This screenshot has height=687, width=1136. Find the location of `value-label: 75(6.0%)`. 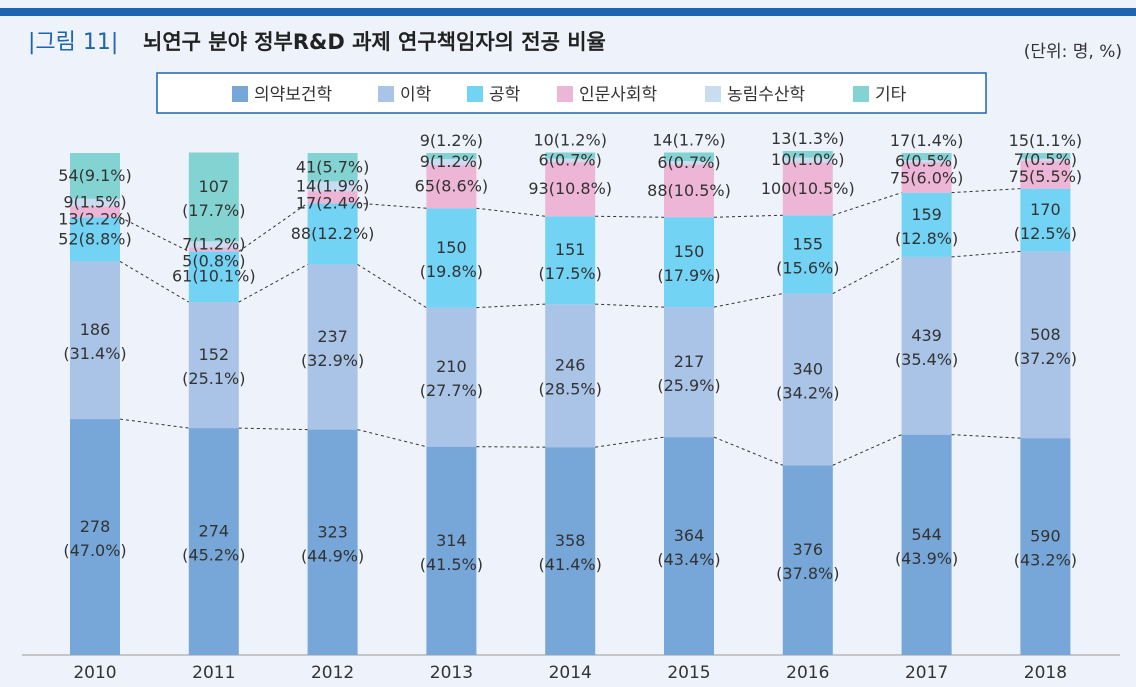

value-label: 75(6.0%) is located at coordinates (927, 177).